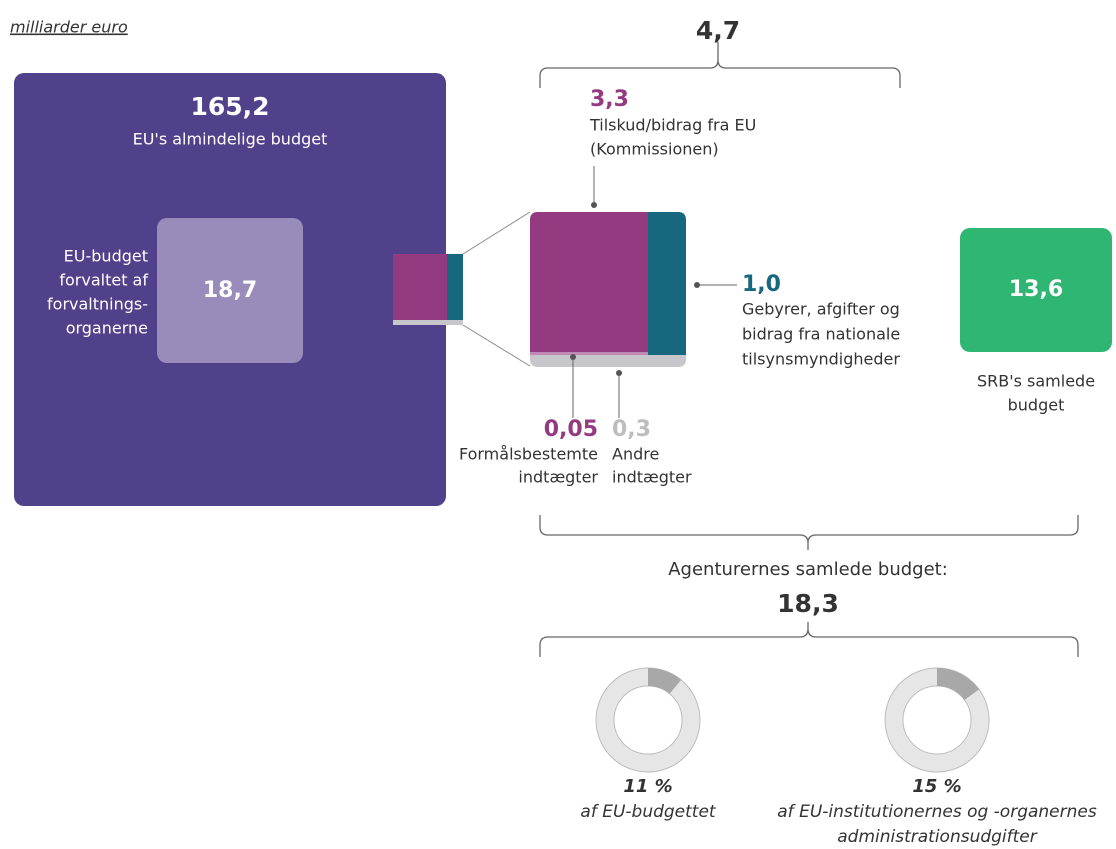 Image resolution: width=1116 pixels, height=849 pixels. What do you see at coordinates (528, 454) in the screenshot?
I see `label-line: Formålsbestemte` at bounding box center [528, 454].